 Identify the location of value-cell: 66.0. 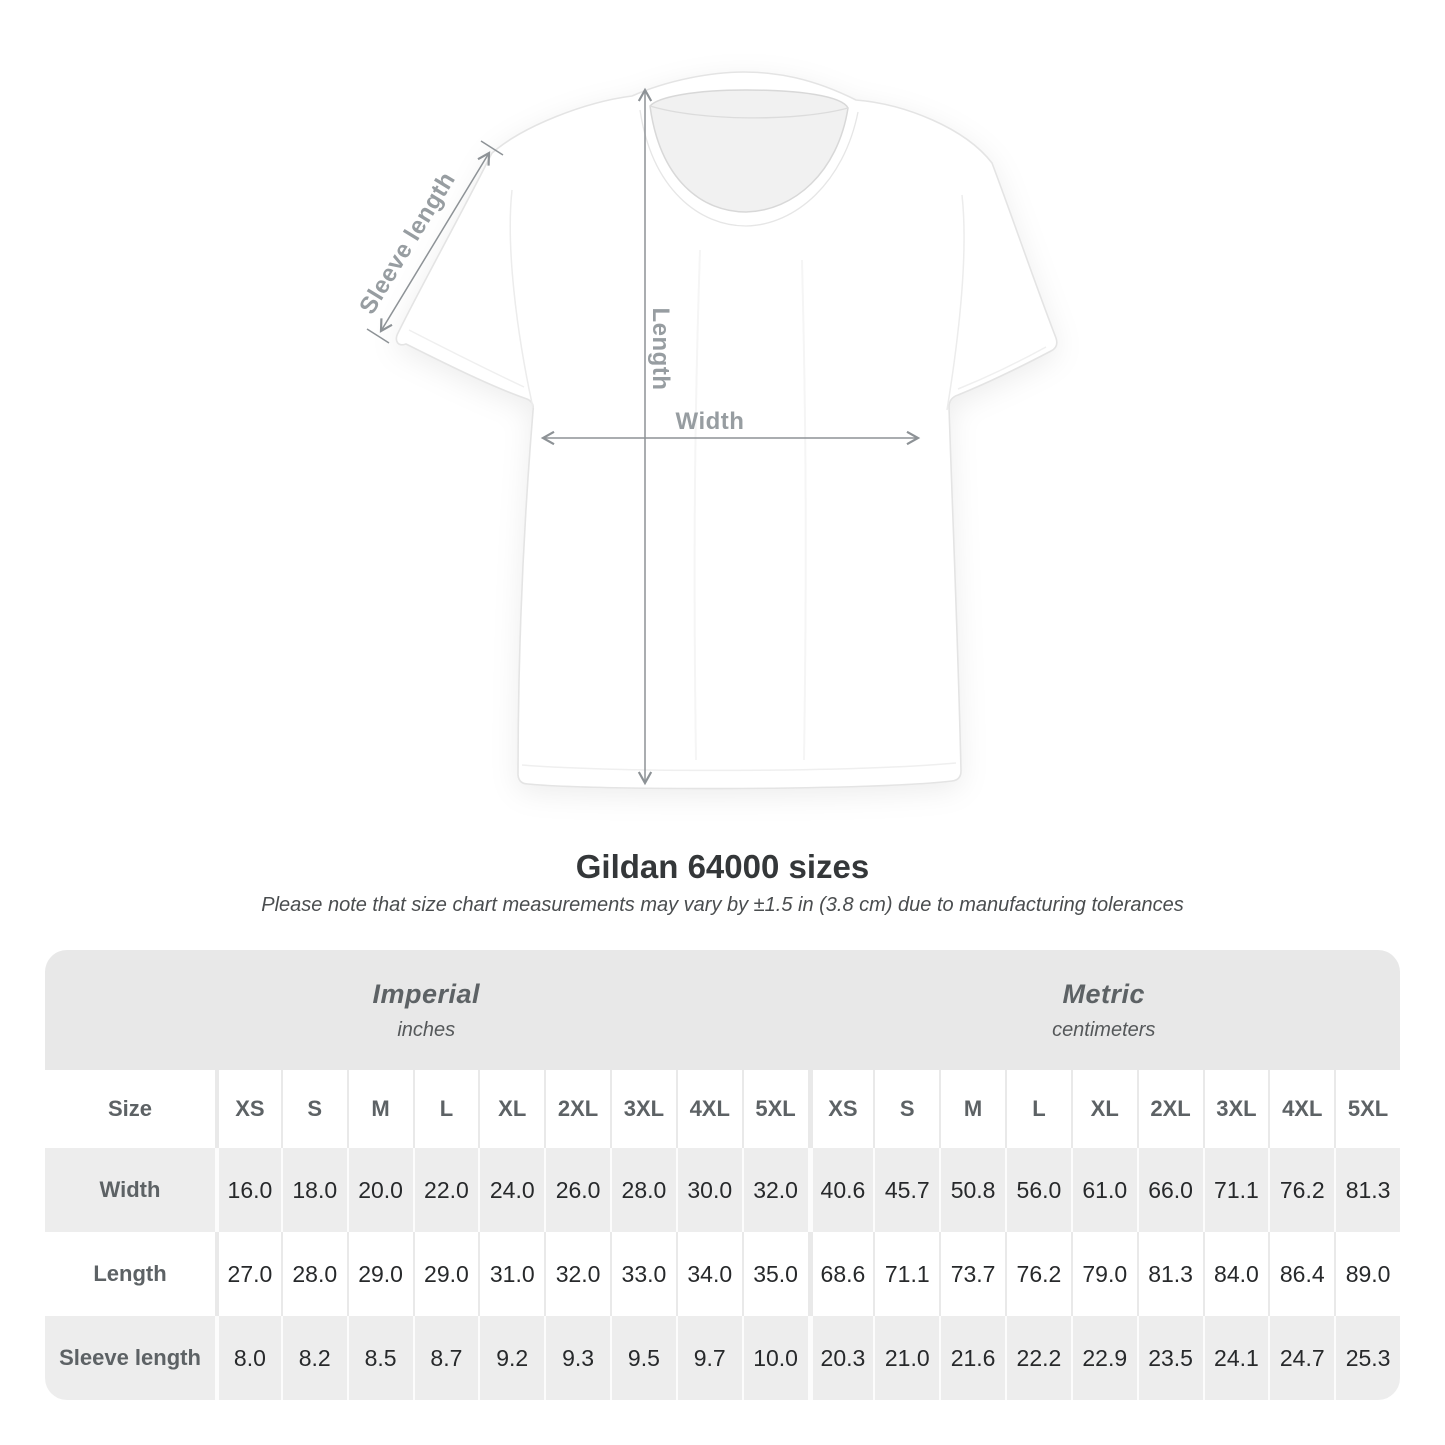
(1169, 1190).